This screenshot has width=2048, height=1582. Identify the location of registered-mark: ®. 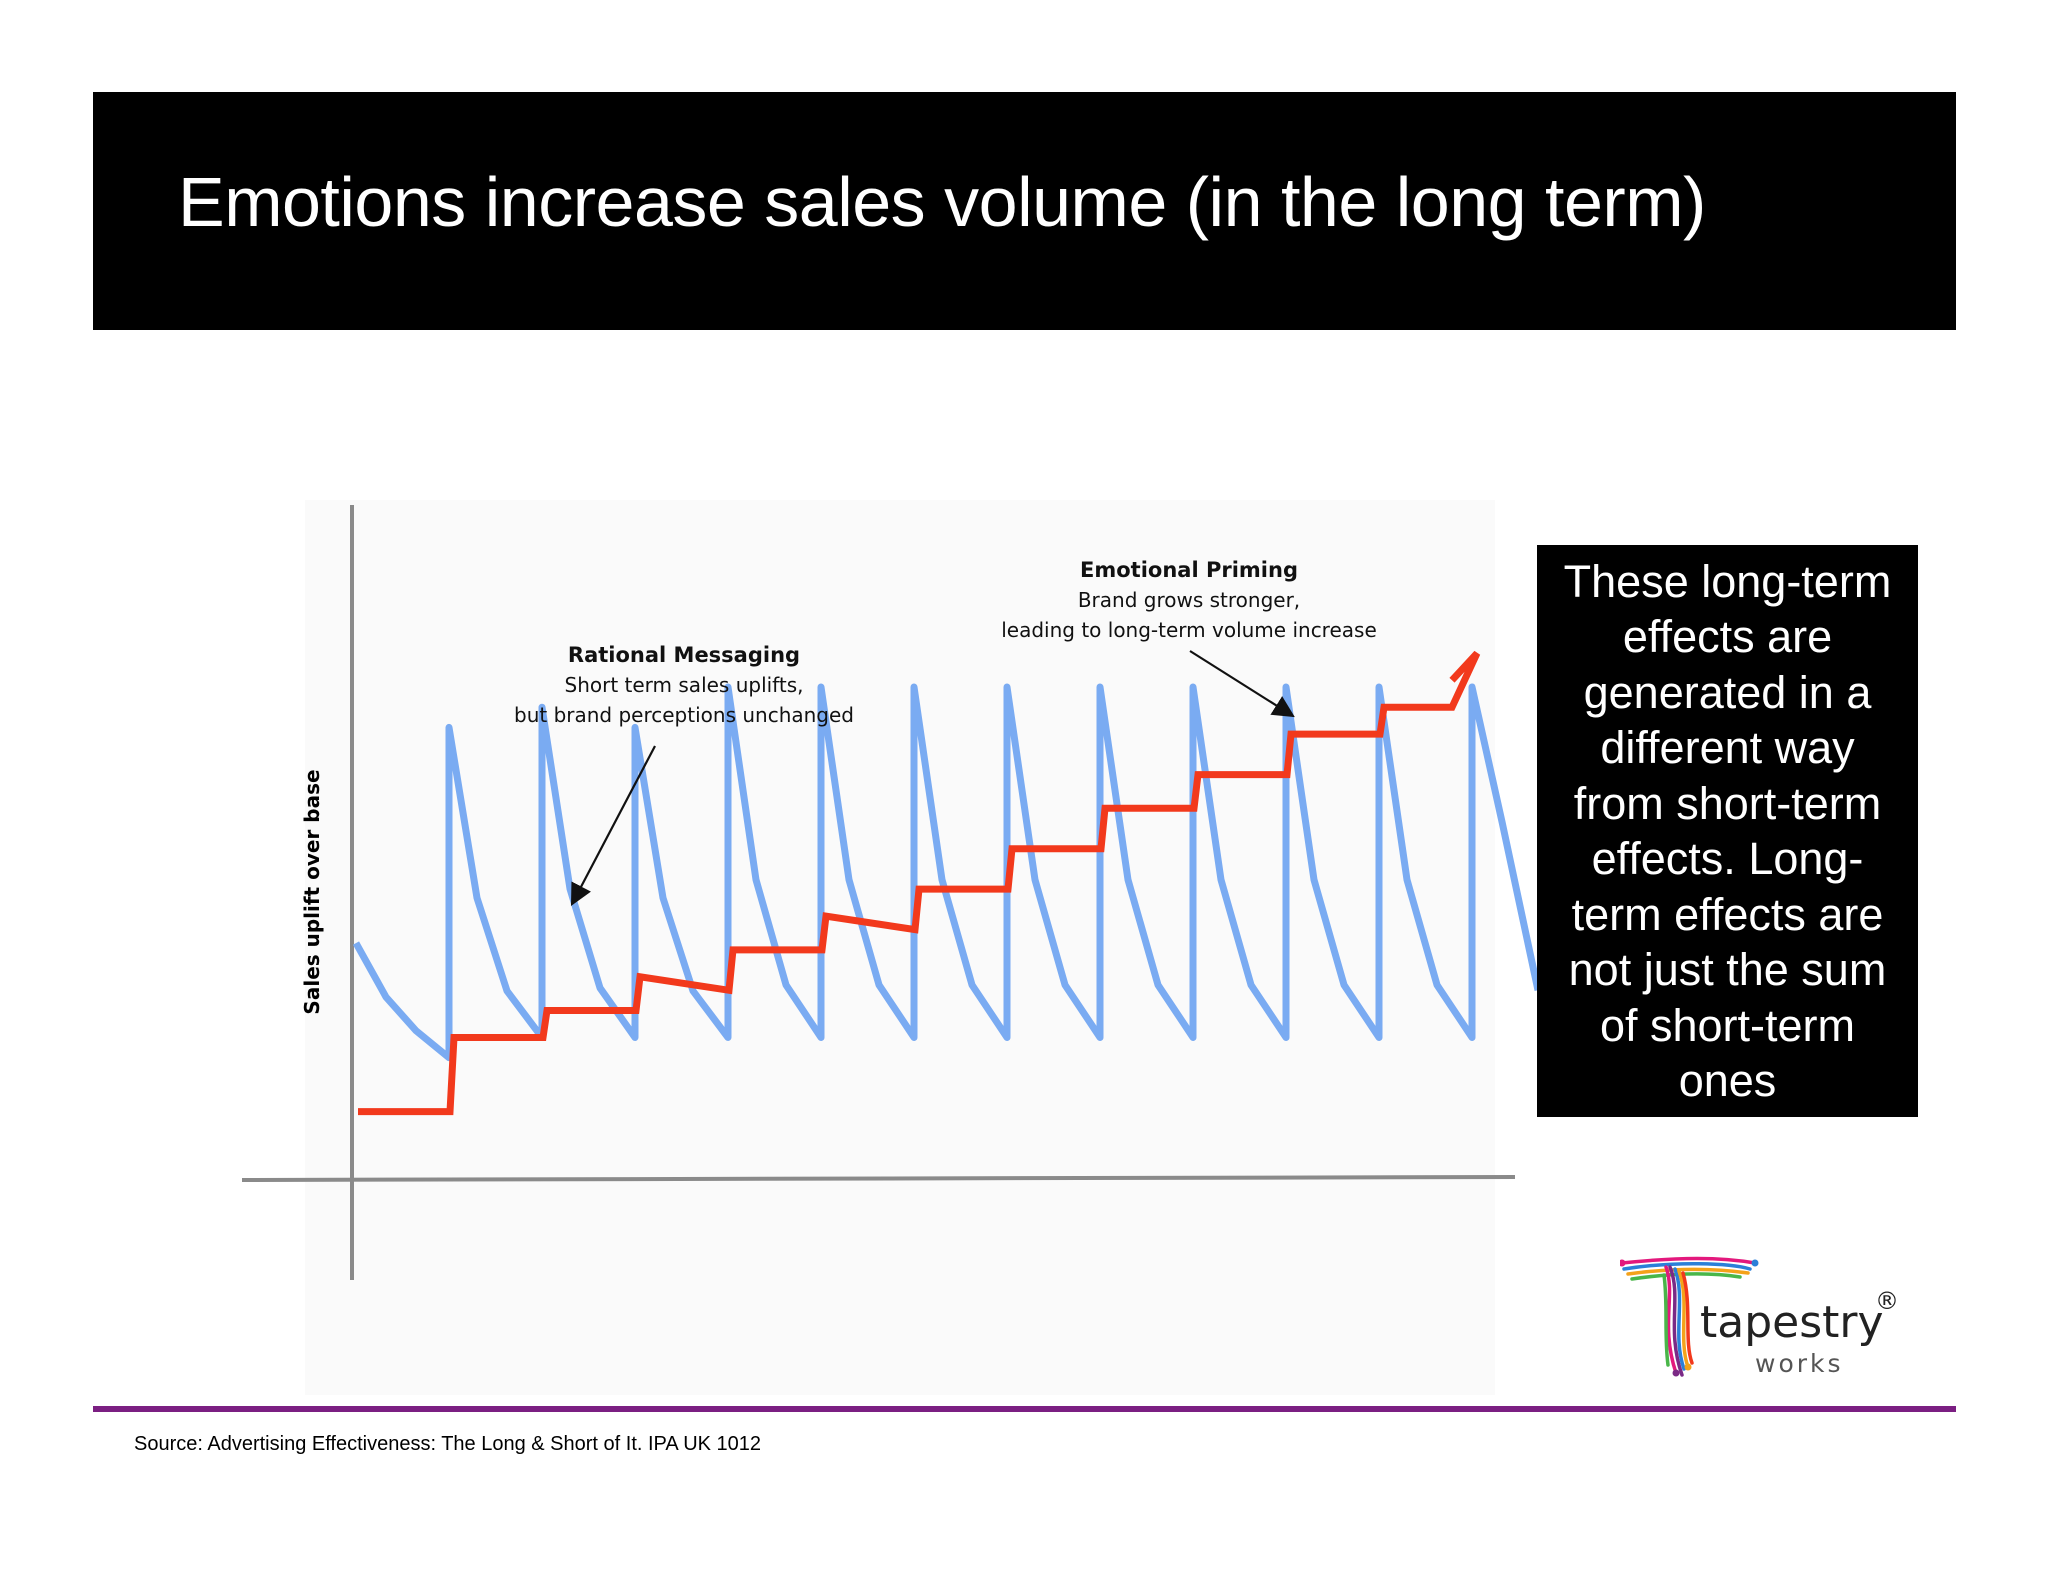
(1887, 1301).